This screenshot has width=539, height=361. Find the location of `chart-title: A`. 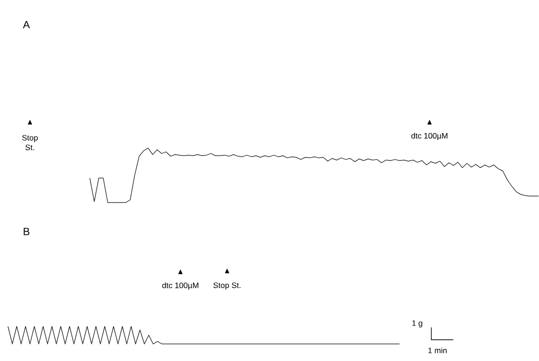

chart-title: A is located at coordinates (26, 24).